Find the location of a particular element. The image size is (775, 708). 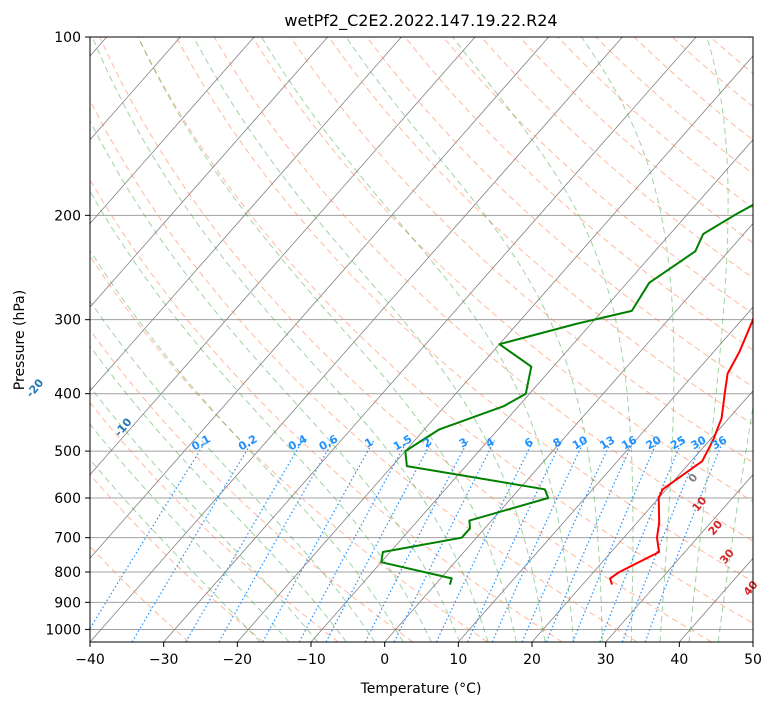

y-tick-label: 400 is located at coordinates (67, 395).